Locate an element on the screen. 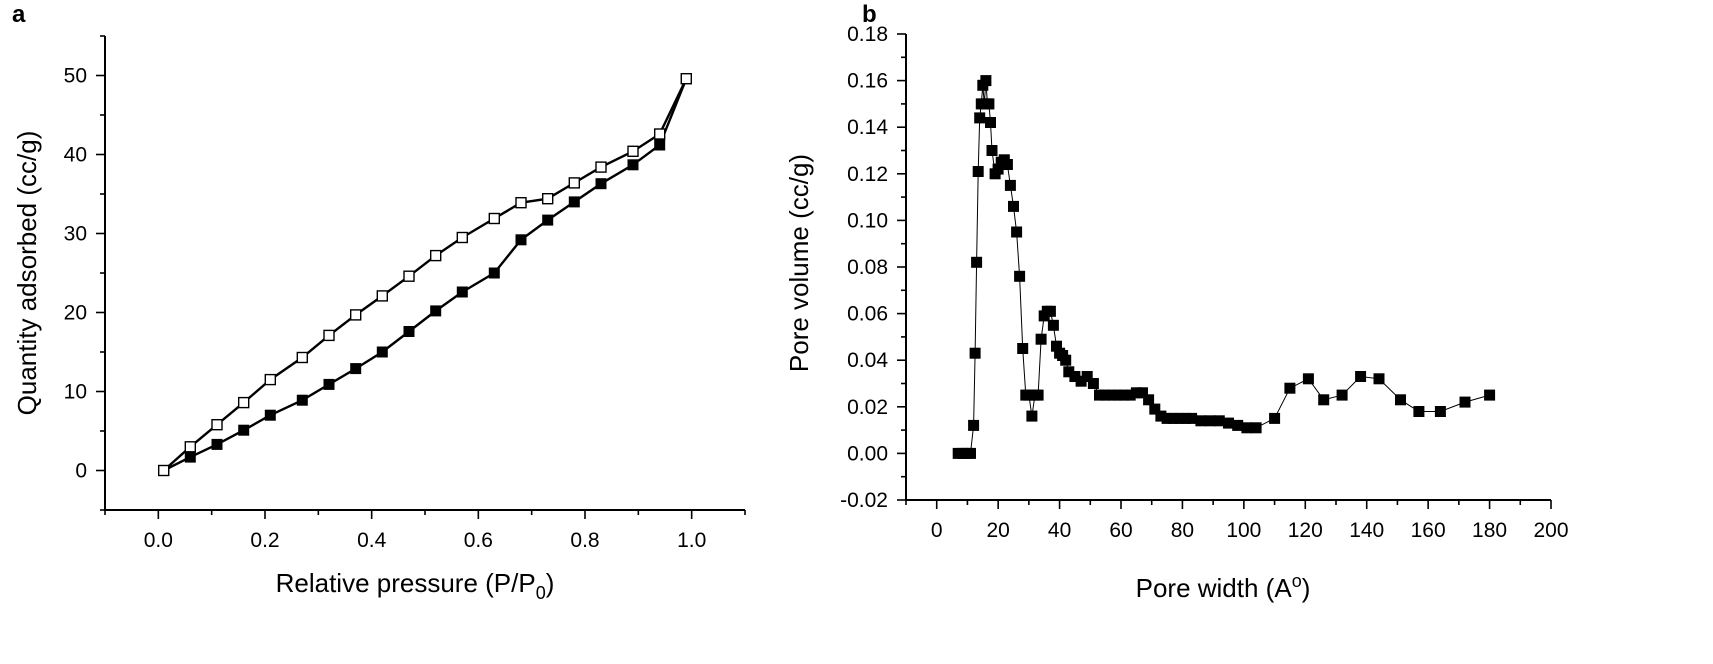 This screenshot has height=664, width=1713. x-tick-label: 1.0 is located at coordinates (691, 540).